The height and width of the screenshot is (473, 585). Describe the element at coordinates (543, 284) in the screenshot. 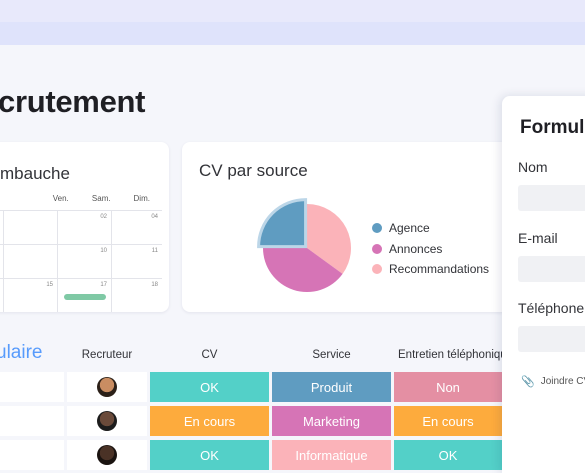

I see `application-form-panel: Formul Nom E-mail Téléphone 📎 Joindre CV` at that location.